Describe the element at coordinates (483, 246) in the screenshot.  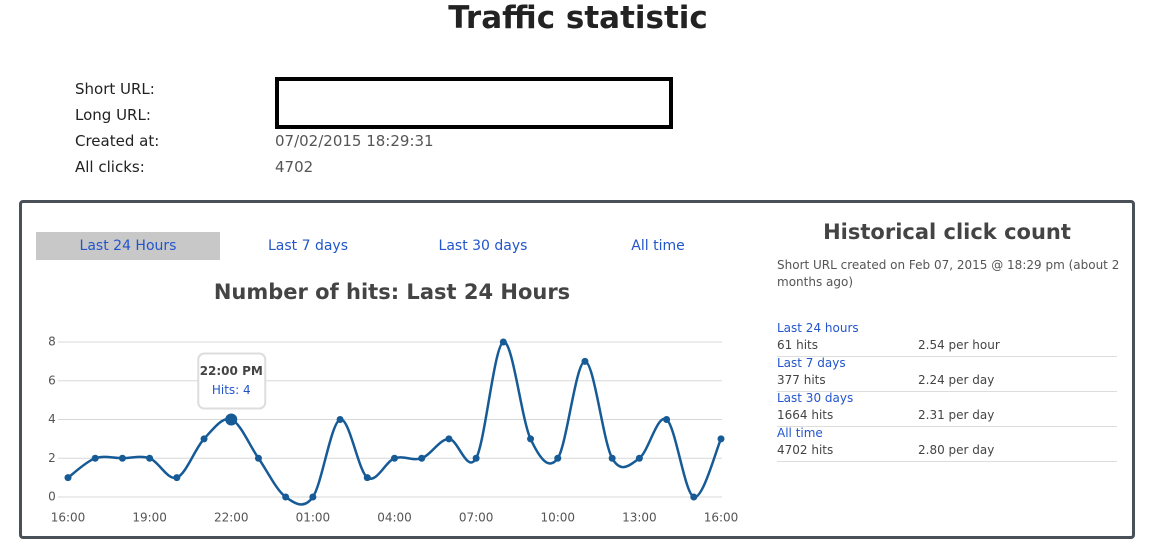
I see `tab: Last 30 days` at that location.